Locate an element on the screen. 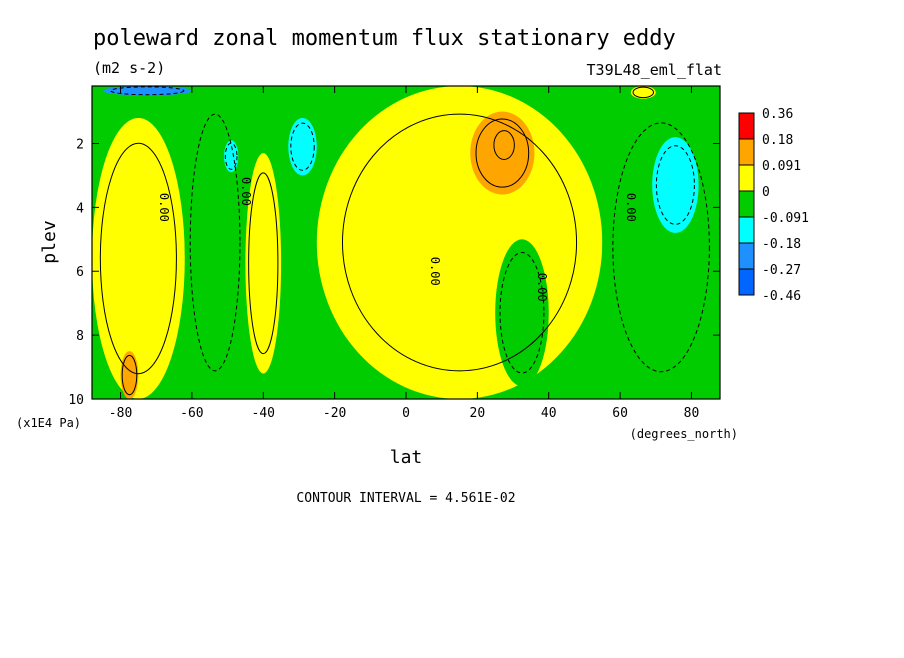 This screenshot has width=904, height=658. run-label: T39L48_eml_flat is located at coordinates (654, 70).